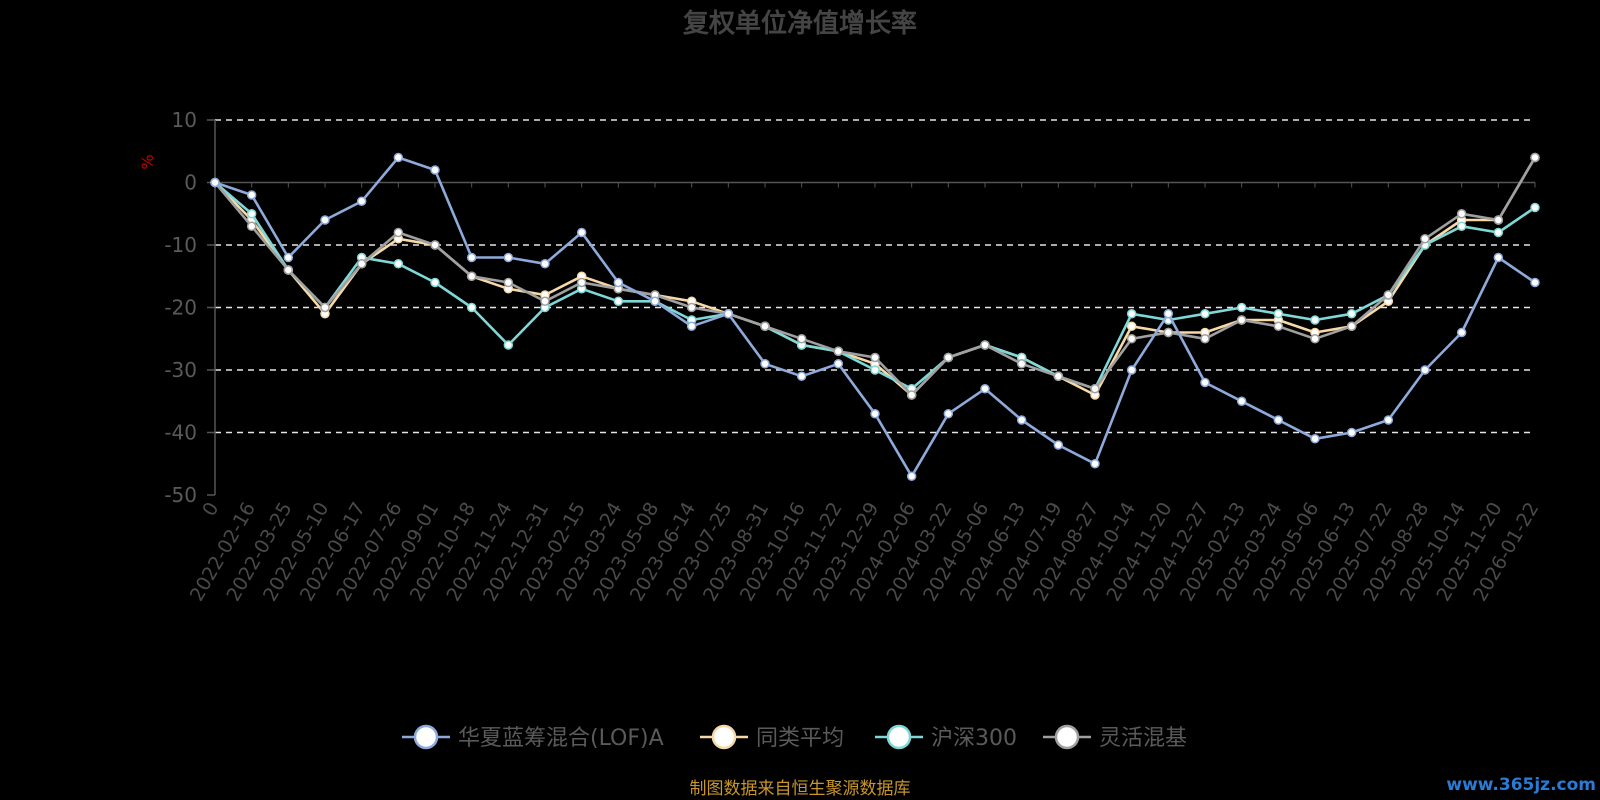 This screenshot has width=1600, height=800. I want to click on source-note: 制图数据来自恒生聚源数据库, so click(800, 789).